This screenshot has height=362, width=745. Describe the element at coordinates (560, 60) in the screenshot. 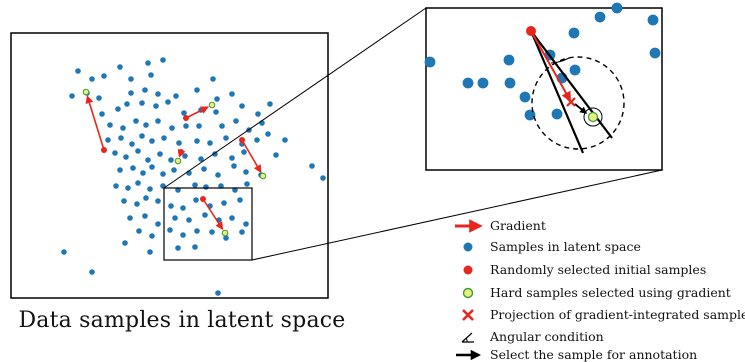

I see `angle-arc` at that location.